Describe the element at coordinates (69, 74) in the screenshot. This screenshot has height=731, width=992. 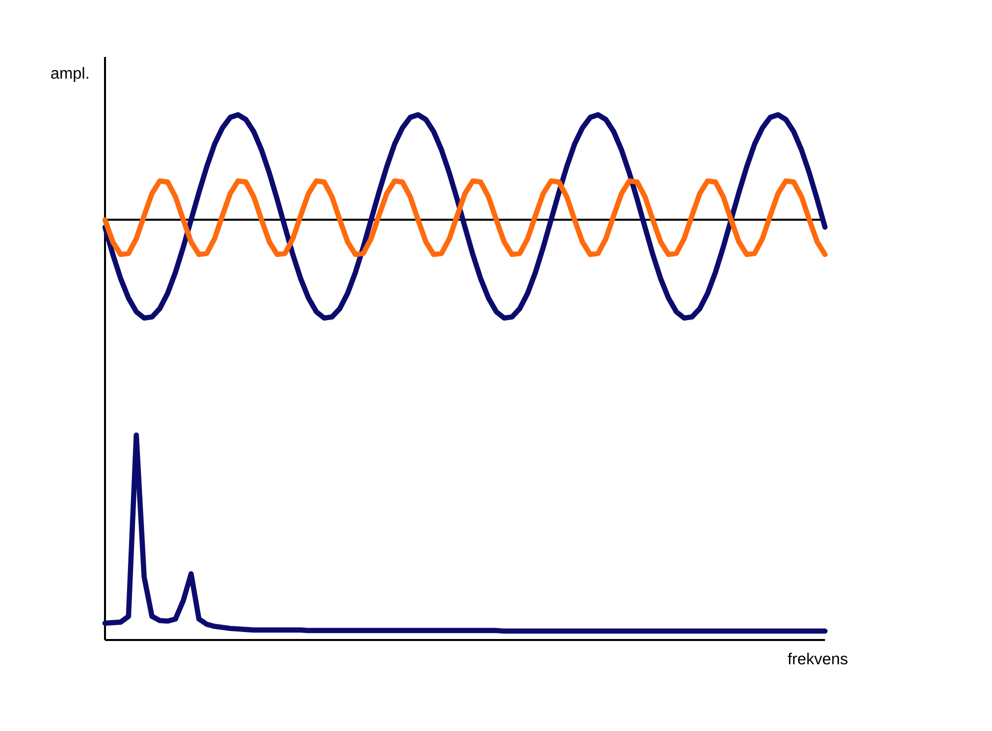
I see `y-axis-title: ampl.` at that location.